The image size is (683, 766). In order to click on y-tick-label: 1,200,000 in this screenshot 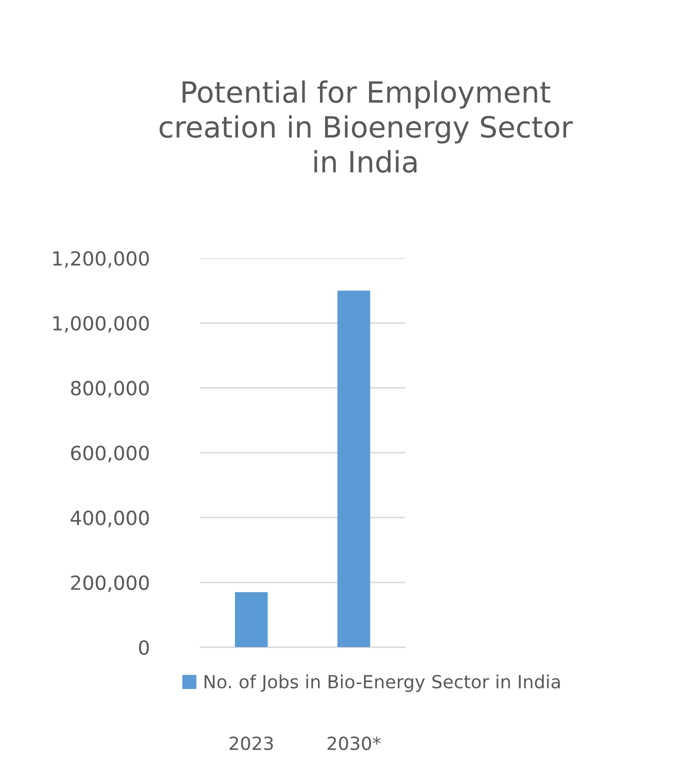, I will do `click(101, 259)`.